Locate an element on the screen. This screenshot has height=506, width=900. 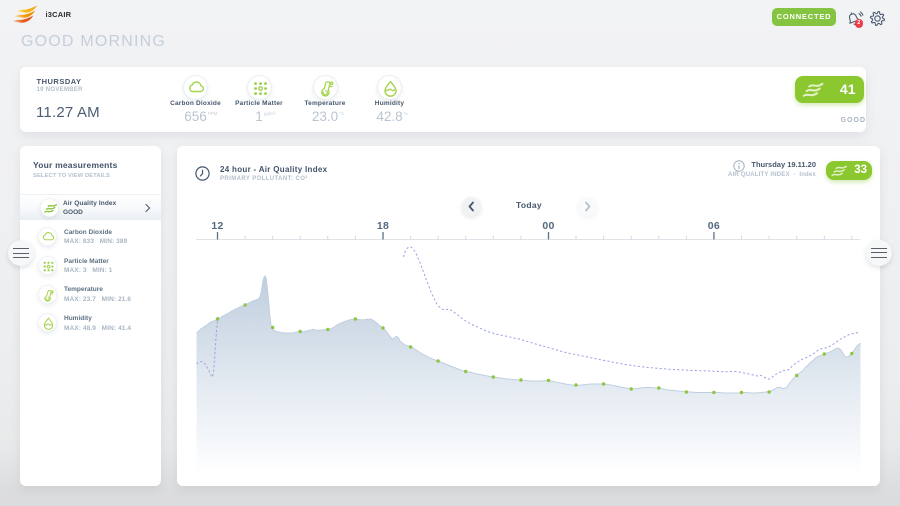
svg-text: 12 is located at coordinates (217, 226).